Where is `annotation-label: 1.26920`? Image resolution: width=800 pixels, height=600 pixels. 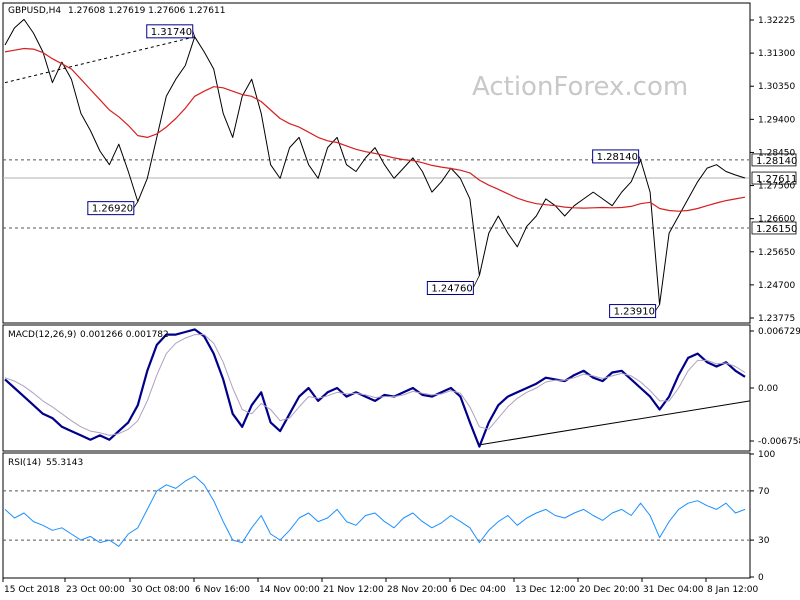 annotation-label: 1.26920 is located at coordinates (112, 209).